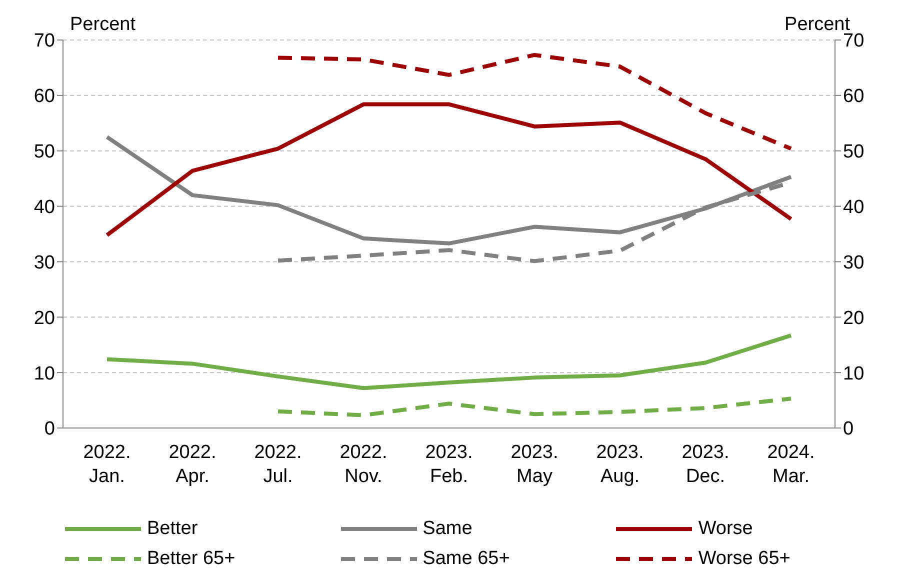  Describe the element at coordinates (706, 464) in the screenshot. I see `x-tick-label: 2023. Dec.` at that location.